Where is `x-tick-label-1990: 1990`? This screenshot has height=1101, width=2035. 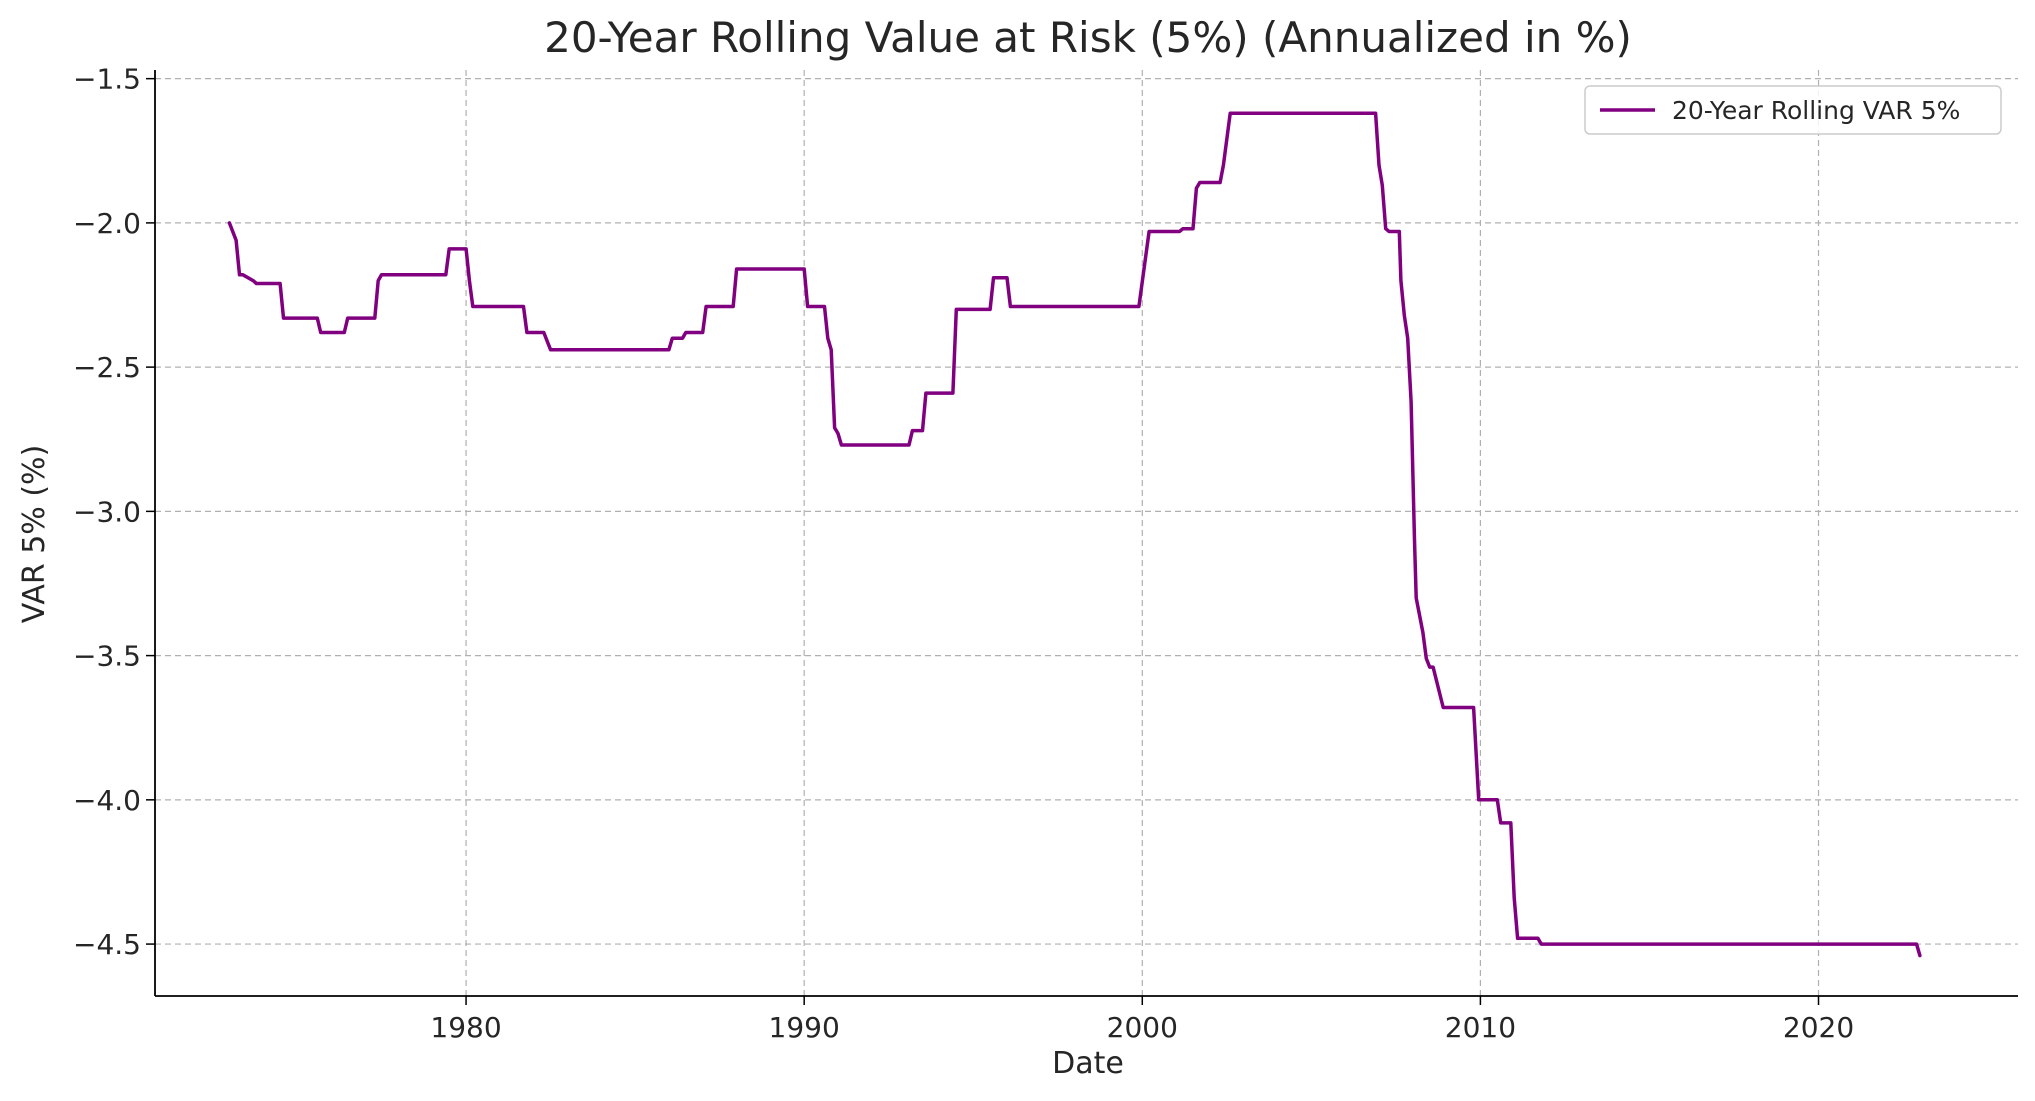 x-tick-label-1990: 1990 is located at coordinates (804, 1027).